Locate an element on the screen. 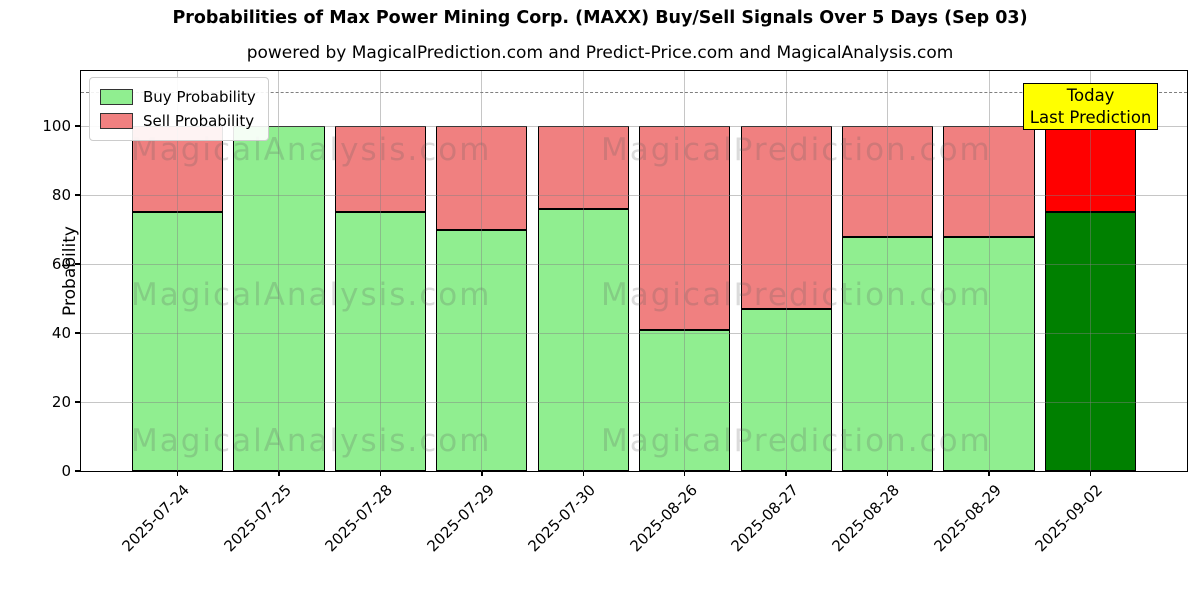  today-box-line2: Last Prediction is located at coordinates (1090, 117).